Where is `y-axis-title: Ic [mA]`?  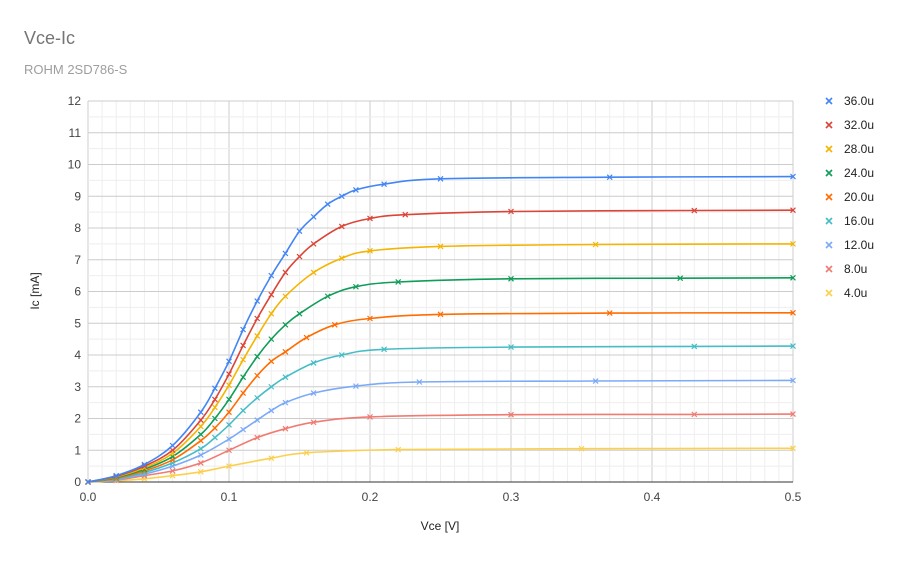 y-axis-title: Ic [mA] is located at coordinates (35, 290).